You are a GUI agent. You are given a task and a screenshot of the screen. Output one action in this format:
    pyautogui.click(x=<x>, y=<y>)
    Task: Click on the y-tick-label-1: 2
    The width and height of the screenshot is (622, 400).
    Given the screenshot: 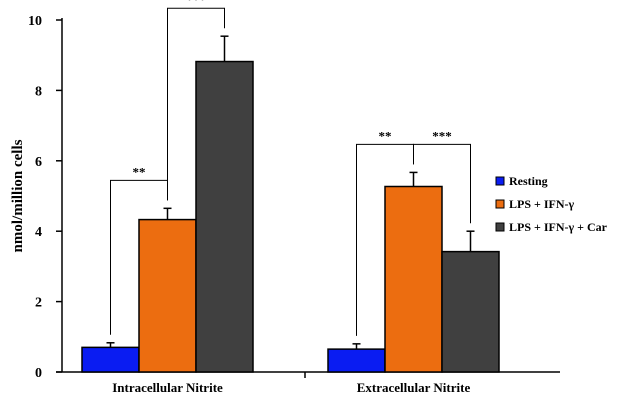 What is the action you would take?
    pyautogui.click(x=38, y=303)
    